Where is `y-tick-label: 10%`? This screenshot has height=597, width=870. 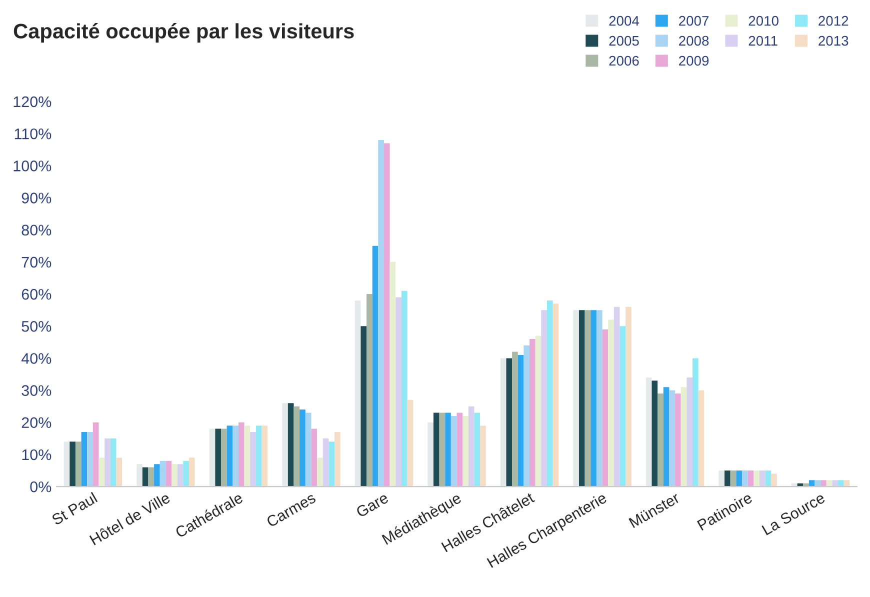 y-tick-label: 10% is located at coordinates (37, 454).